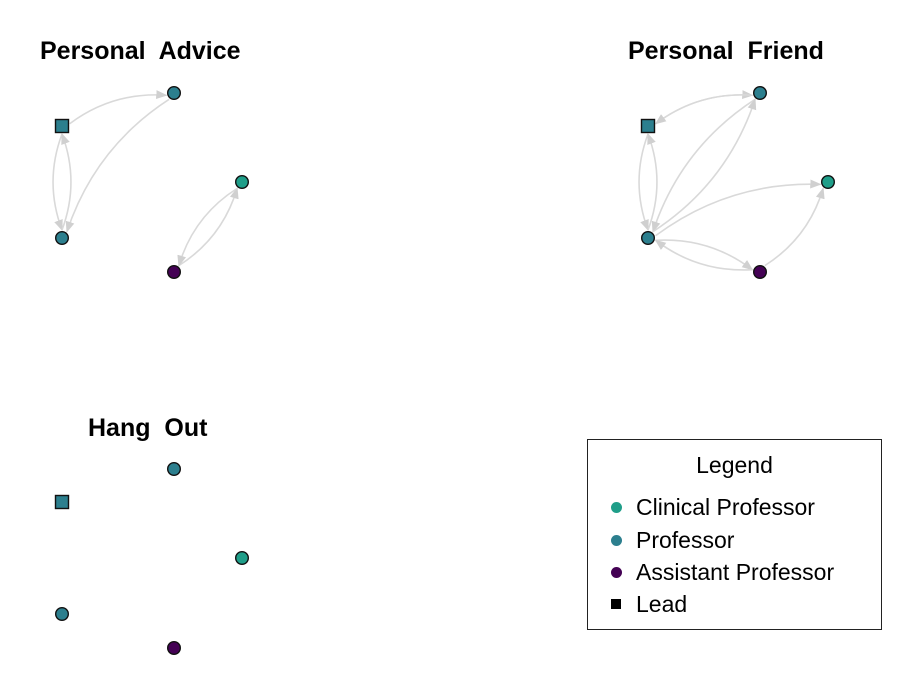 The image size is (909, 678). I want to click on legend-label: Clinical Professor, so click(725, 506).